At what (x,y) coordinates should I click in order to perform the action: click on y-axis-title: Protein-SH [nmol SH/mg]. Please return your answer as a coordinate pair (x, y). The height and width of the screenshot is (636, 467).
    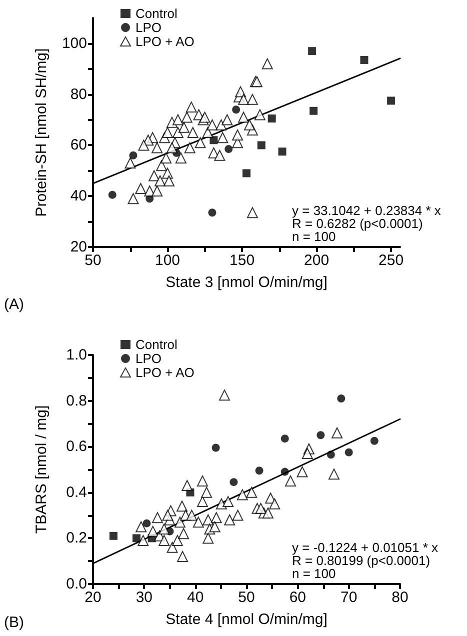
    Looking at the image, I should click on (41, 132).